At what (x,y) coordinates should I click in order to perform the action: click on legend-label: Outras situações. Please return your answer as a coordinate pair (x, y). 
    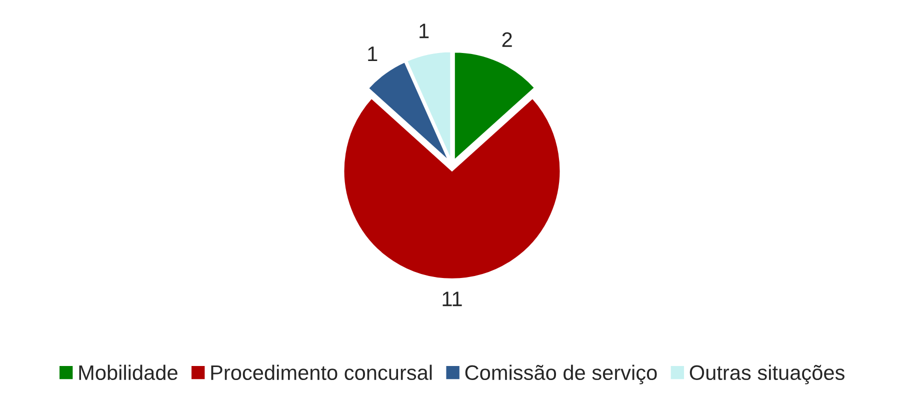
    Looking at the image, I should click on (767, 374).